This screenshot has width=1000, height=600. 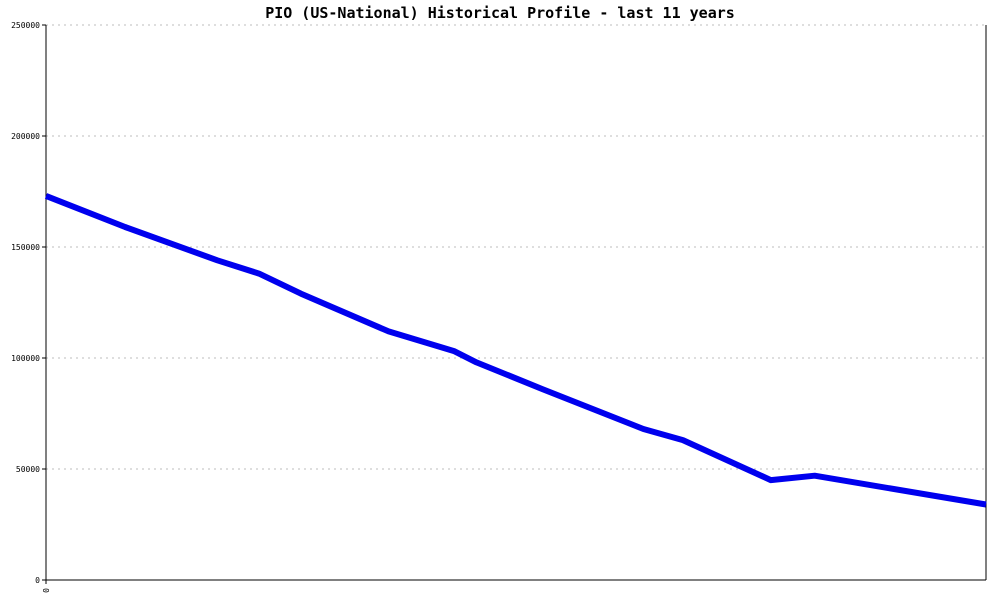 What do you see at coordinates (28, 469) in the screenshot?
I see `y-tick-label: 50000` at bounding box center [28, 469].